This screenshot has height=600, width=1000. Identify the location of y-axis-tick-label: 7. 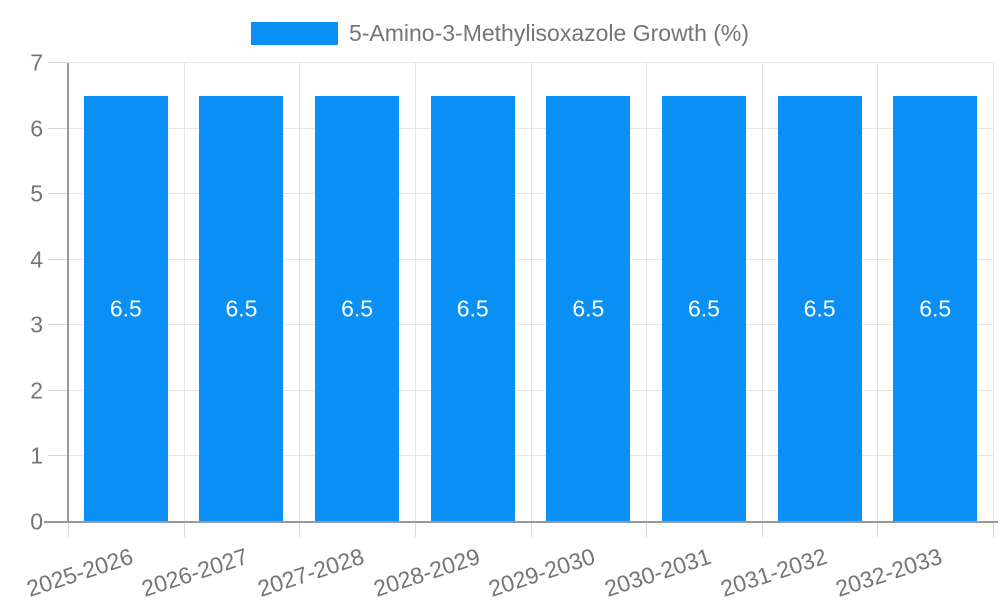
(36, 62).